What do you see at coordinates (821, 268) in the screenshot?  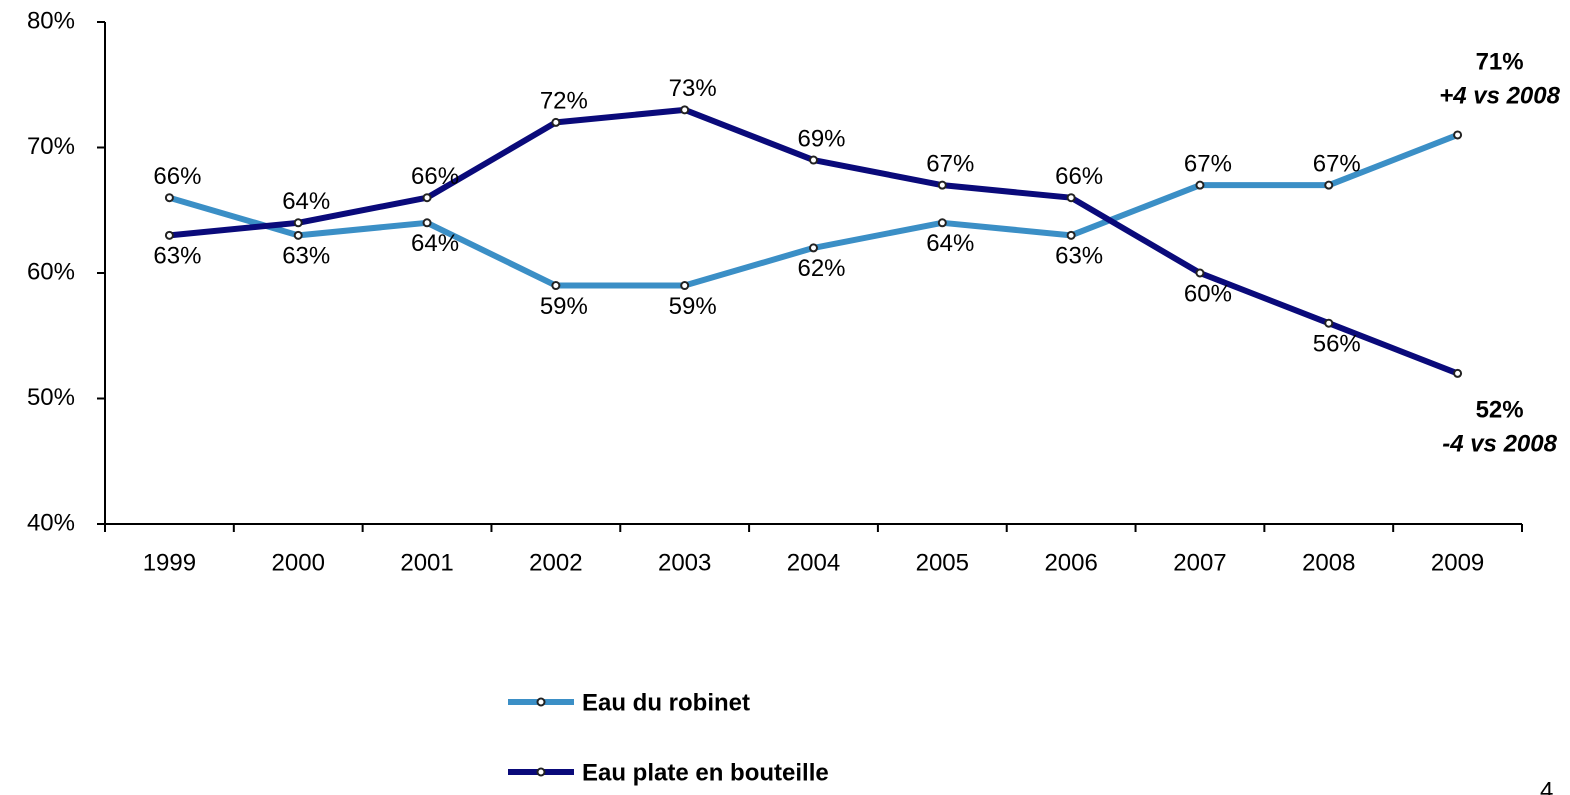 I see `data-label: 62%` at bounding box center [821, 268].